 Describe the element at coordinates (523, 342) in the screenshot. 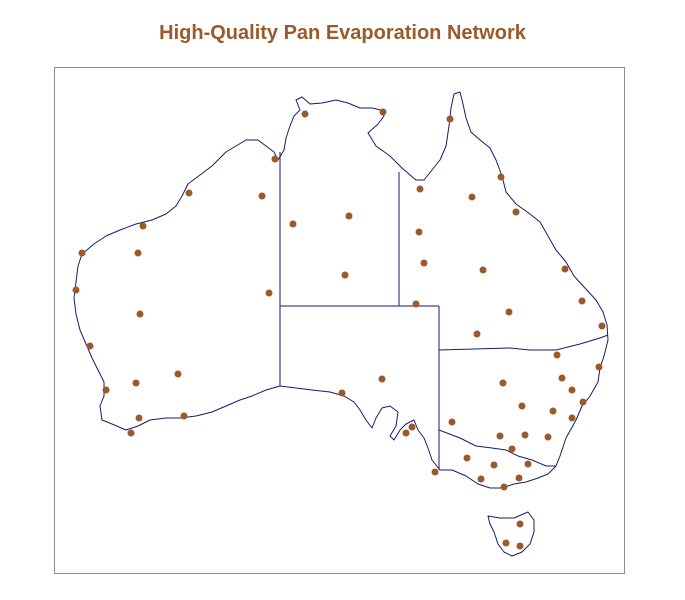

I see `qld-nsw-border` at that location.